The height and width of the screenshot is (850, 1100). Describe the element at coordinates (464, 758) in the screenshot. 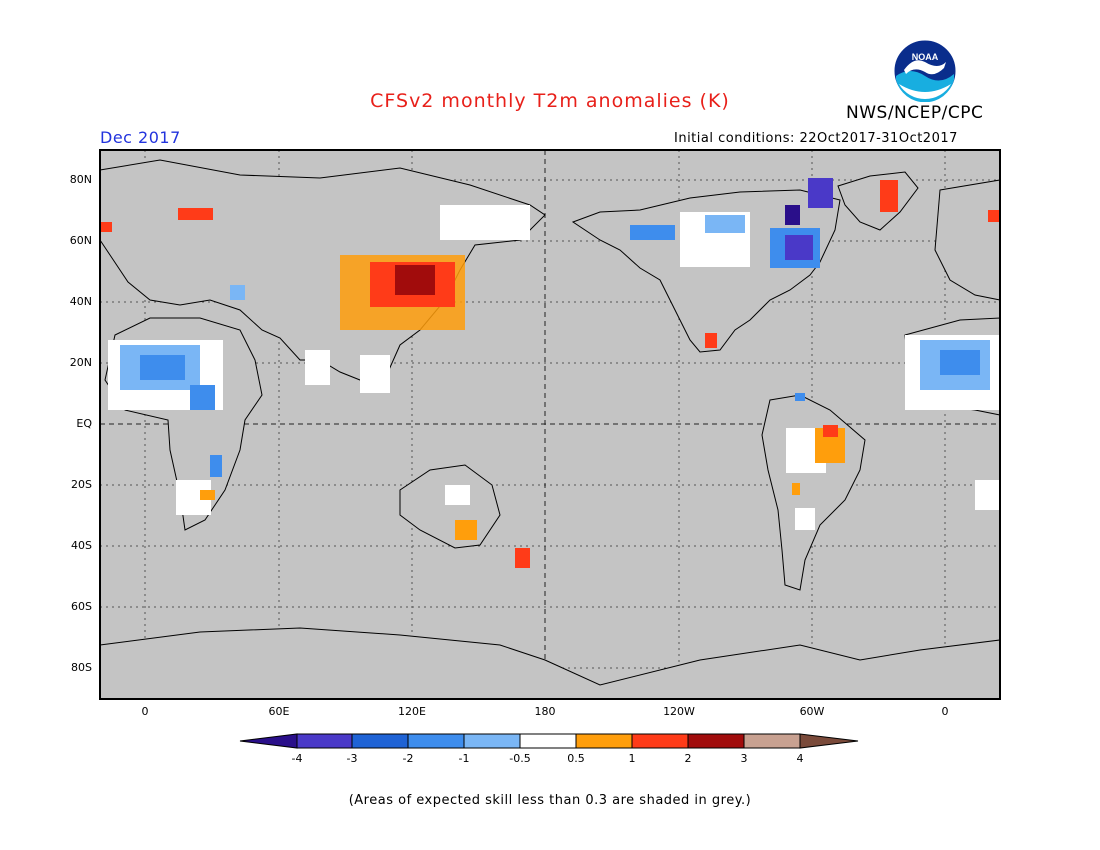

I see `colorbar-tick: -1` at that location.